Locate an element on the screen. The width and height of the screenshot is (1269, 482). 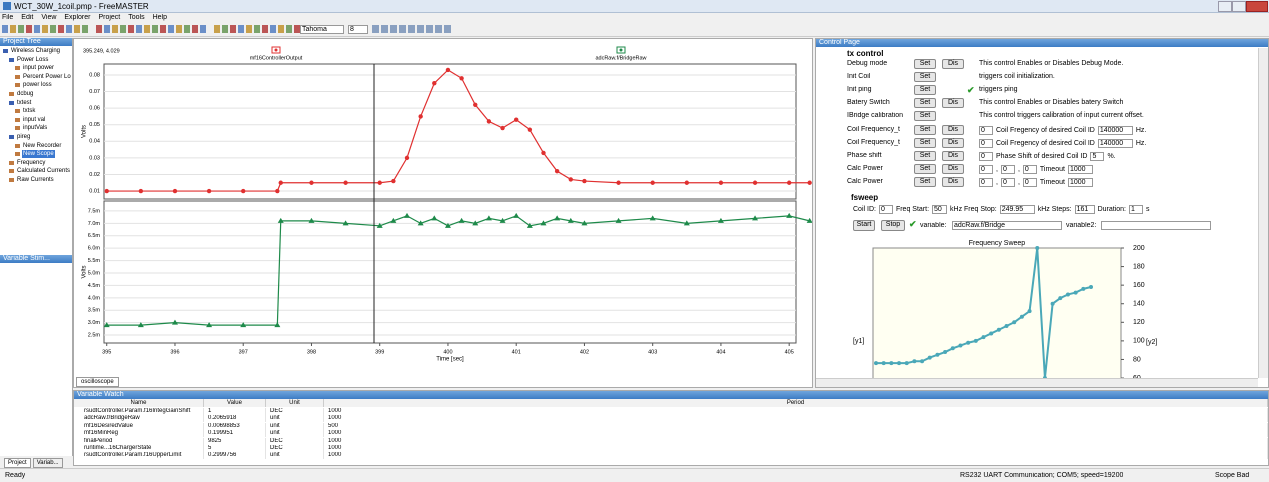
menu-item: Help is located at coordinates (160, 17).